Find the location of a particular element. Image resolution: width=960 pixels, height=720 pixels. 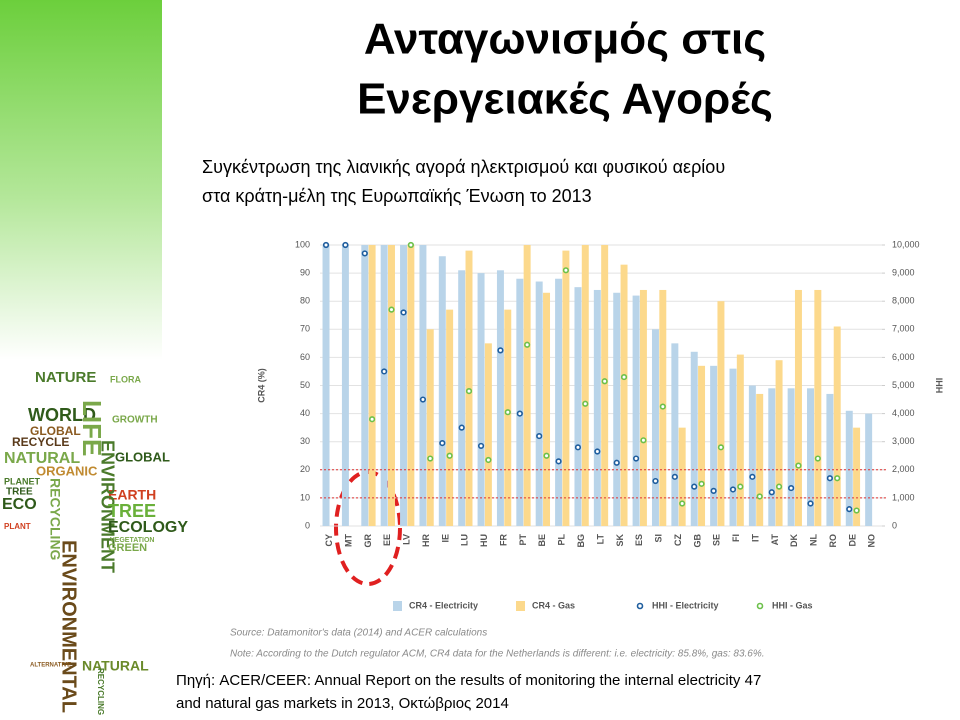

x-tick-label: BG is located at coordinates (581, 541).